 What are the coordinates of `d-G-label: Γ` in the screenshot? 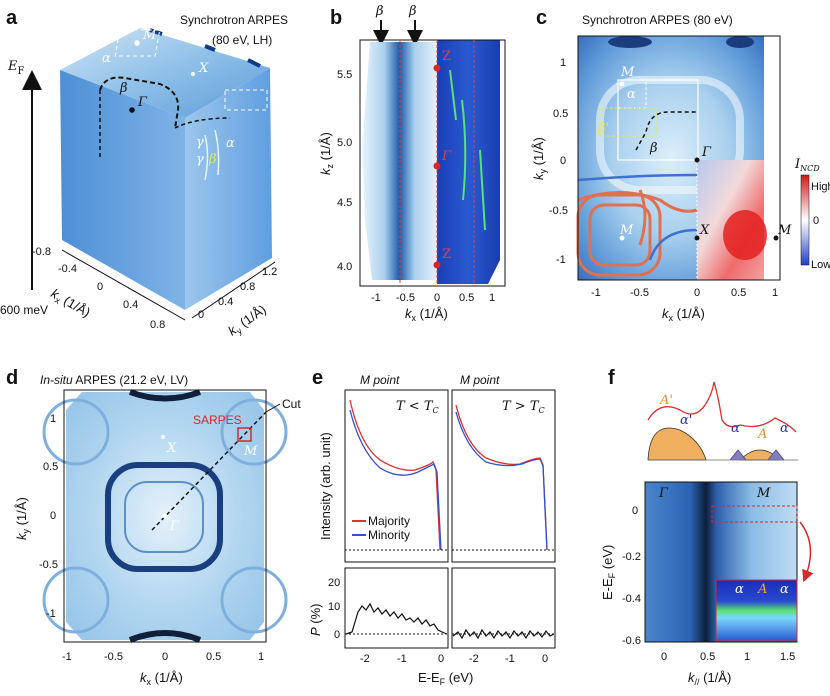 It's located at (174, 526).